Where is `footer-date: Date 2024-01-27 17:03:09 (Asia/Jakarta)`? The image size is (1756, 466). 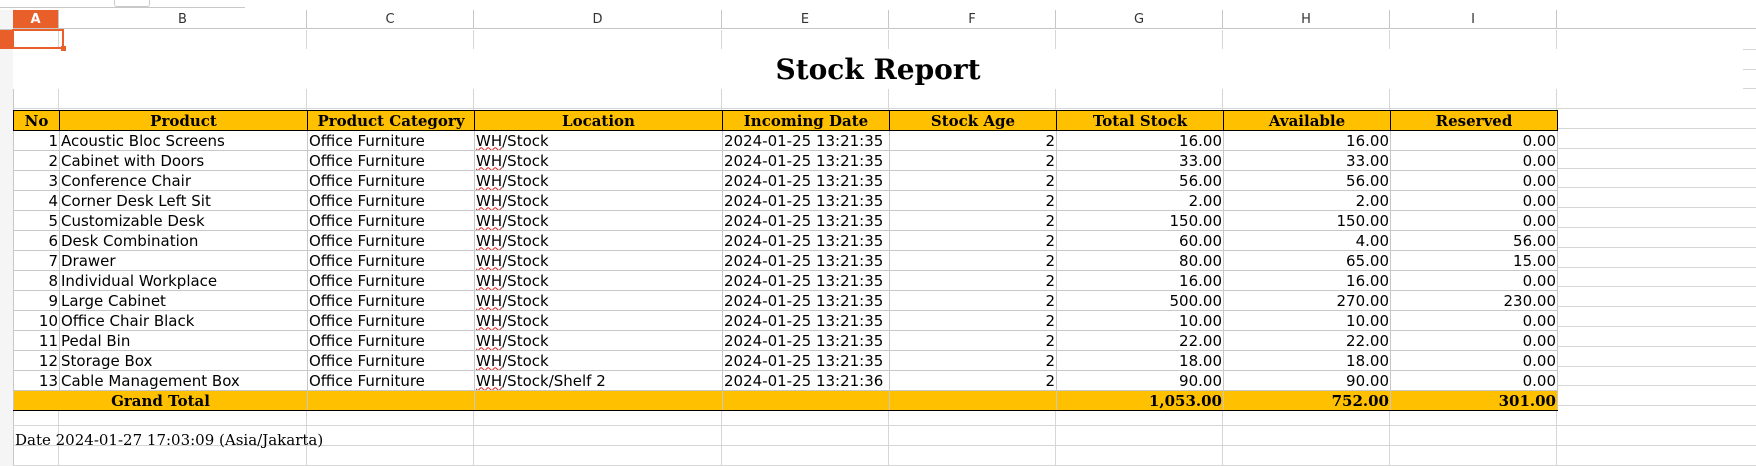
footer-date: Date 2024-01-27 17:03:09 (Asia/Jakarta) is located at coordinates (169, 440).